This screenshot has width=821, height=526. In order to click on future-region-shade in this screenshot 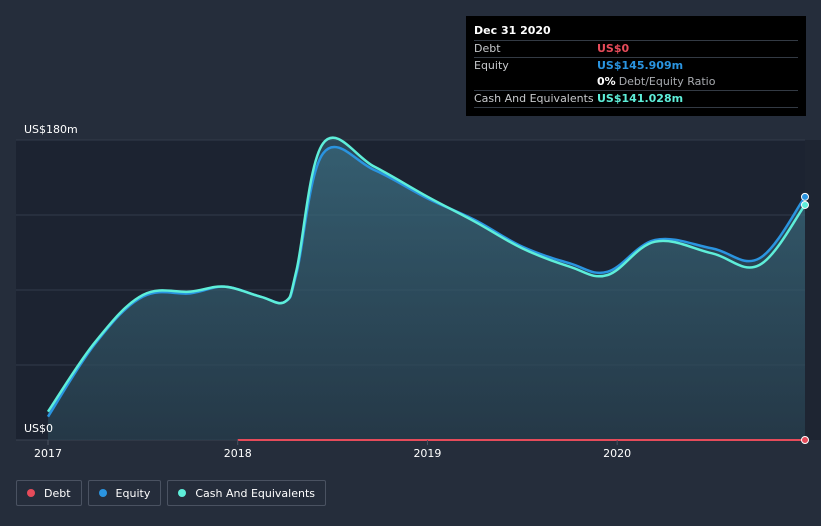, I will do `click(813, 290)`.